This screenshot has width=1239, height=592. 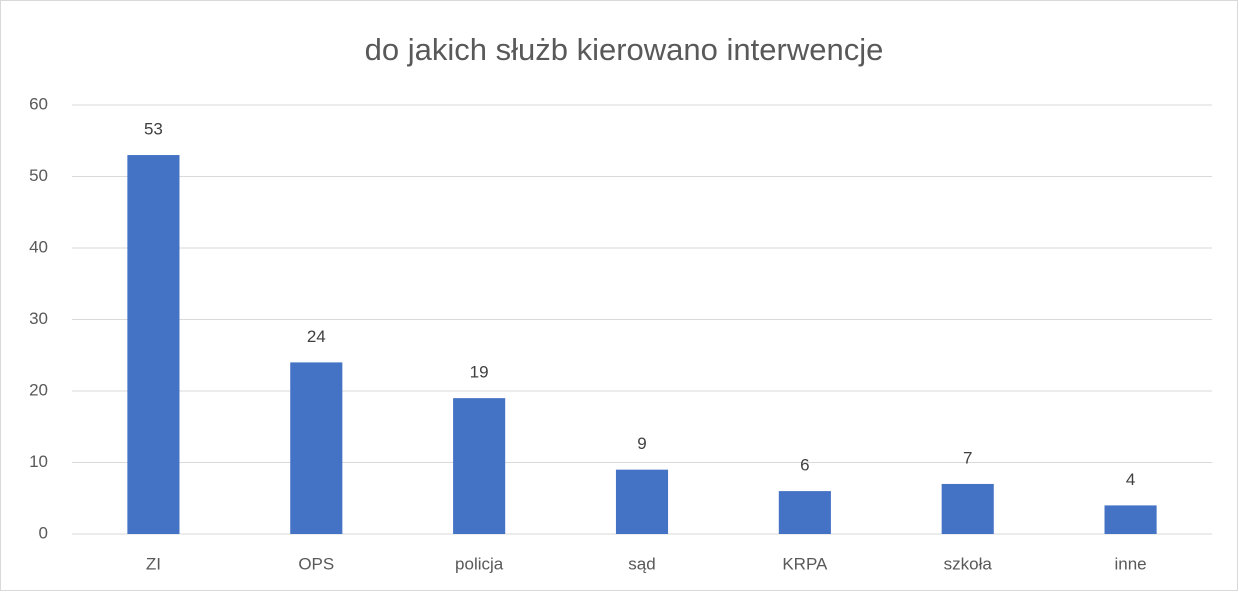 What do you see at coordinates (38, 389) in the screenshot?
I see `y-tick-label: 20` at bounding box center [38, 389].